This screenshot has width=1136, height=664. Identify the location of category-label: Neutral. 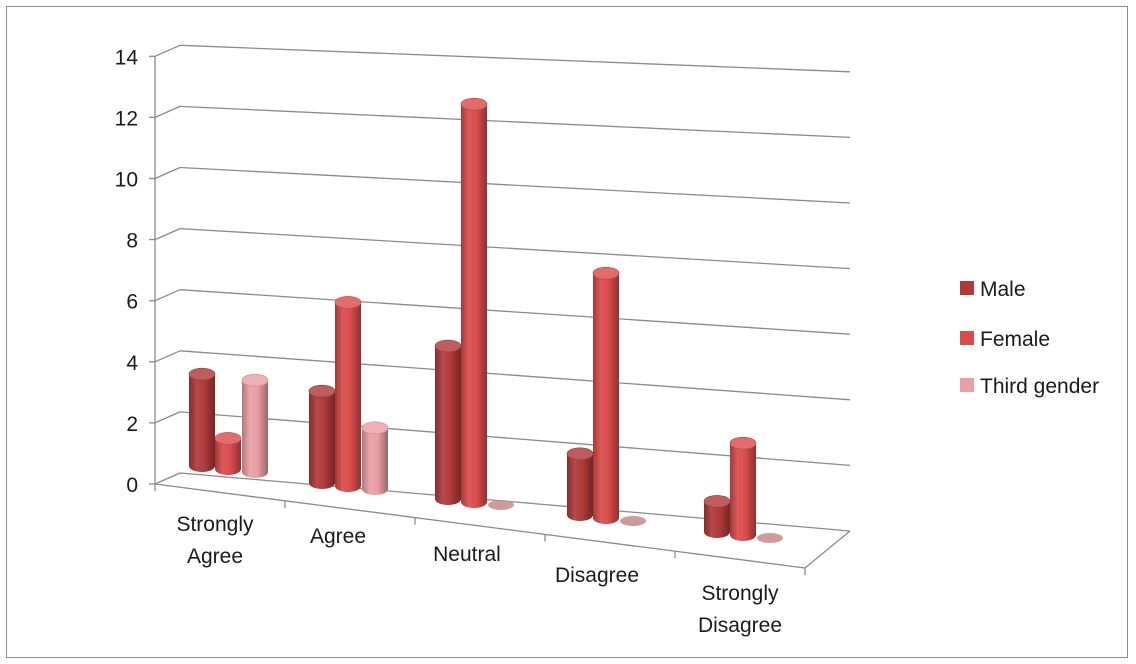
(467, 554).